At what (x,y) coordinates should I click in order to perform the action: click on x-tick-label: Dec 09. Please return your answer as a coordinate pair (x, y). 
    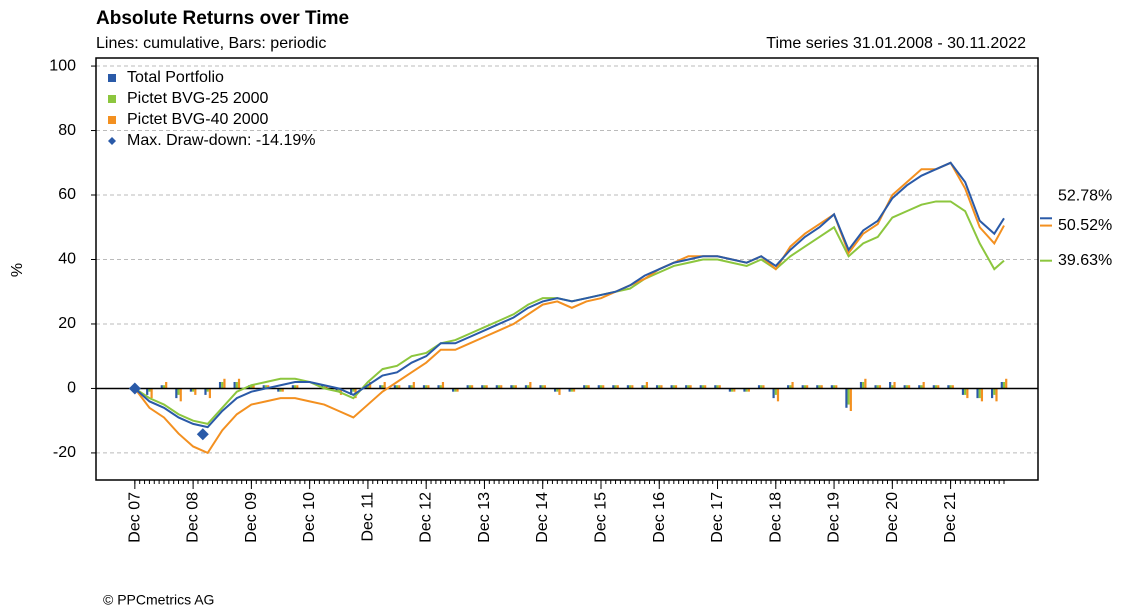
    Looking at the image, I should click on (251, 517).